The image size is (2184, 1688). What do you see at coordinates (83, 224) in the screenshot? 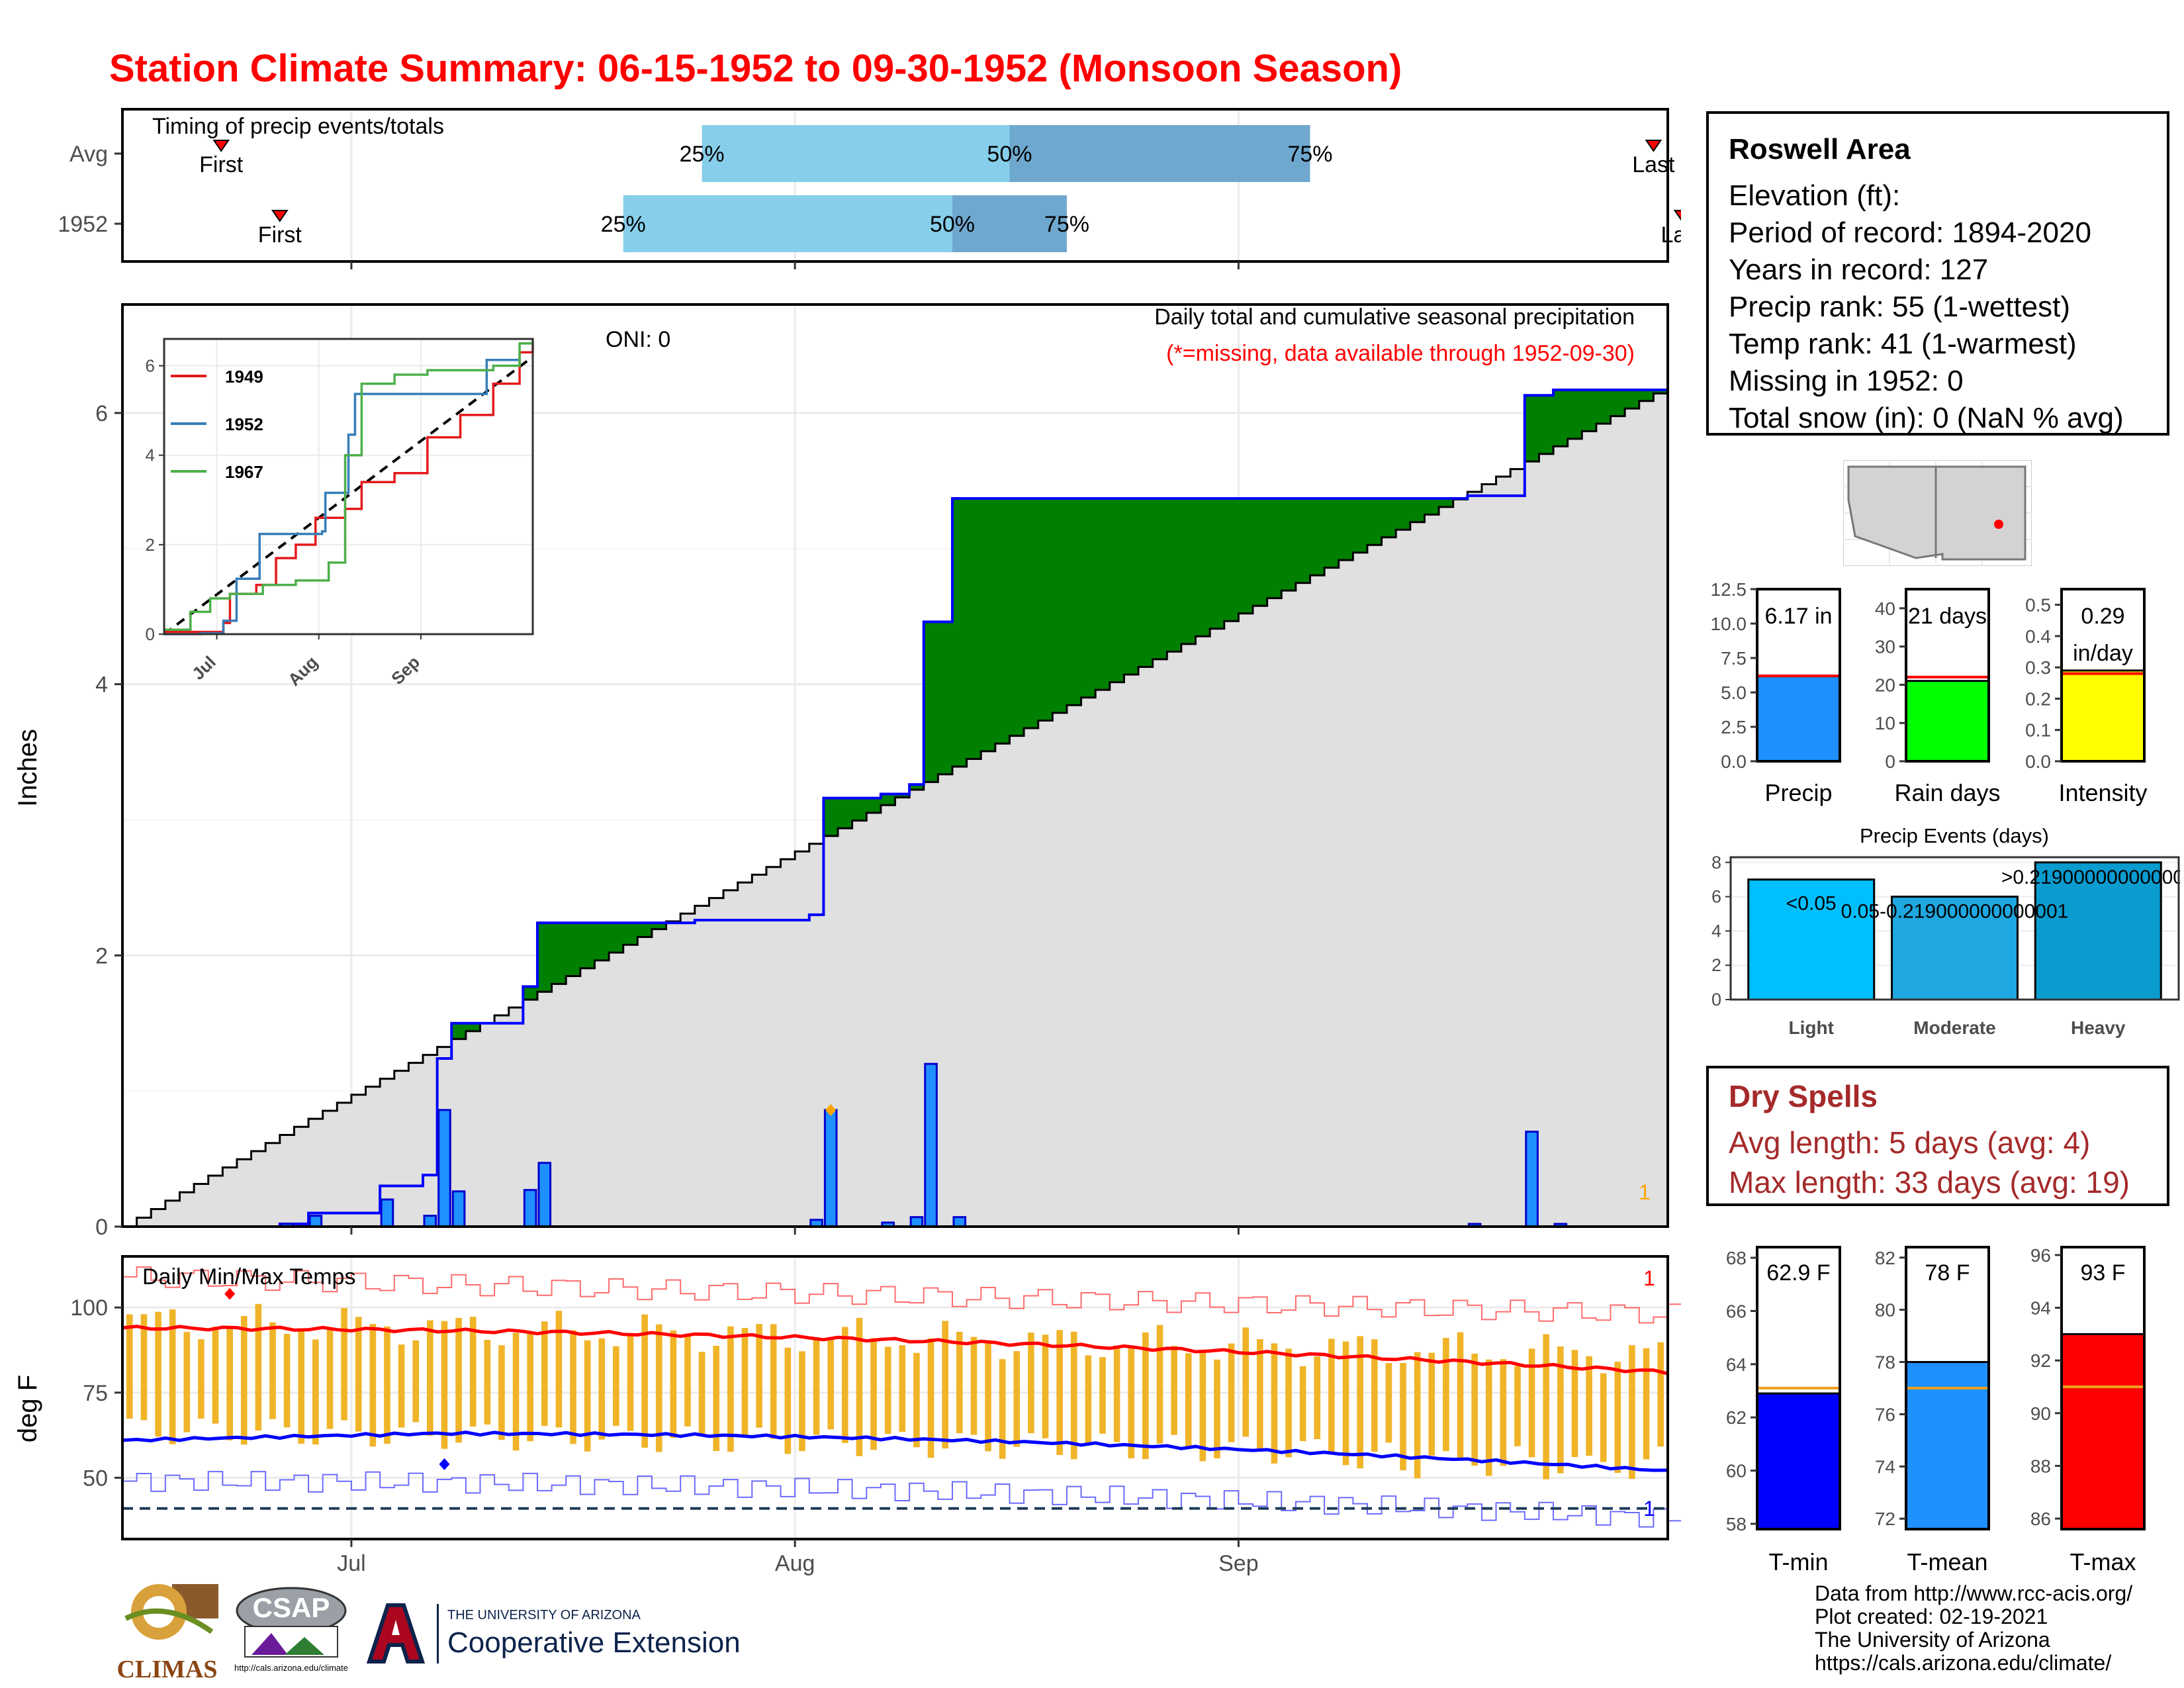
I see `timing-row-label: 1952` at bounding box center [83, 224].